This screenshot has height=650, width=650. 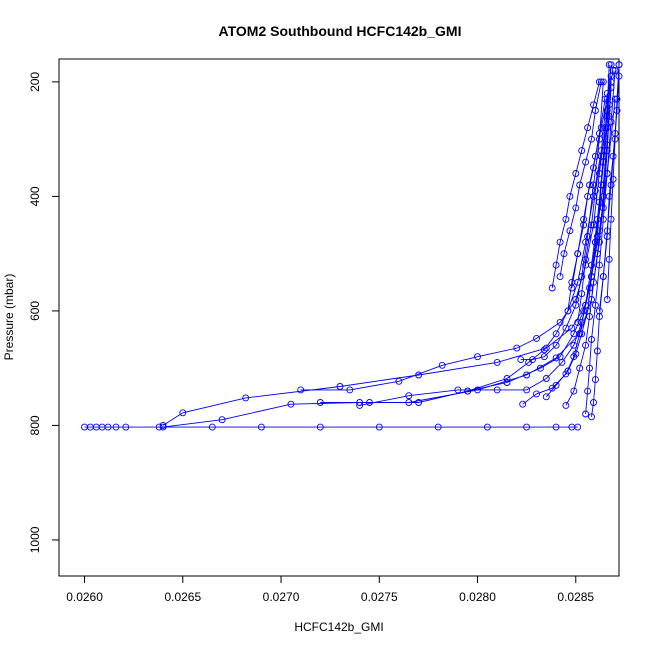 I want to click on x-tick-label: 0.0285, so click(x=575, y=597).